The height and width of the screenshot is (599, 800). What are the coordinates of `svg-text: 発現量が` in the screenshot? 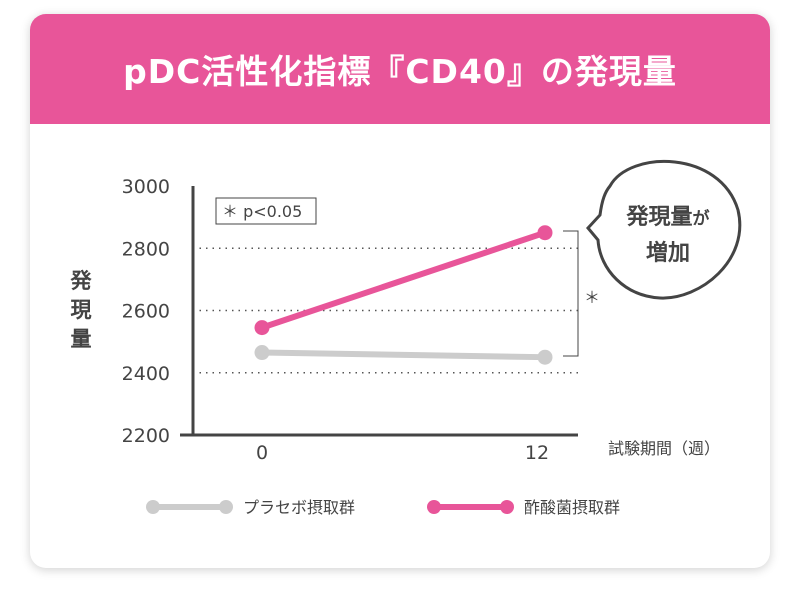 It's located at (667, 217).